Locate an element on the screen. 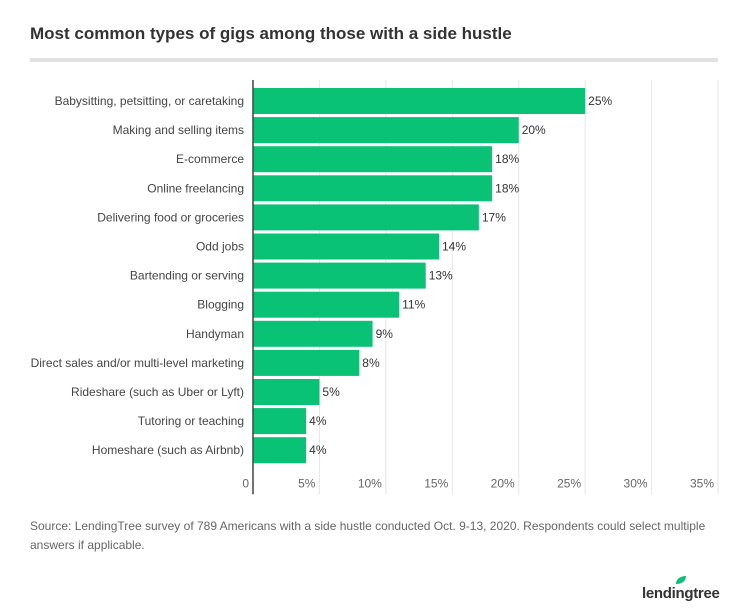 This screenshot has height=615, width=745. data-label: 9% is located at coordinates (385, 334).